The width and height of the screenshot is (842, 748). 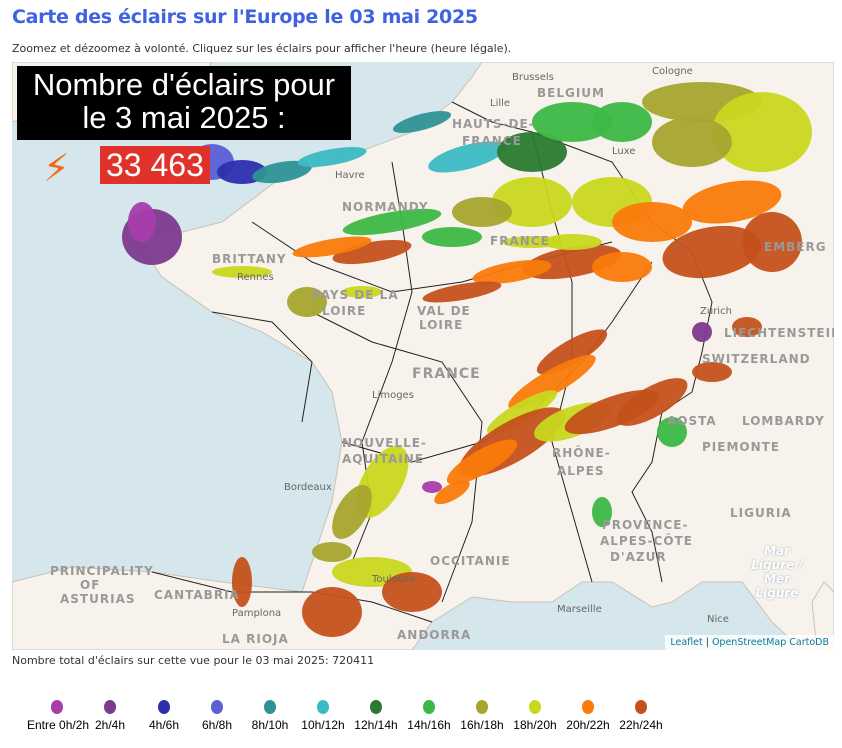 What do you see at coordinates (308, 487) in the screenshot?
I see `label-bordeaux: Bordeaux` at bounding box center [308, 487].